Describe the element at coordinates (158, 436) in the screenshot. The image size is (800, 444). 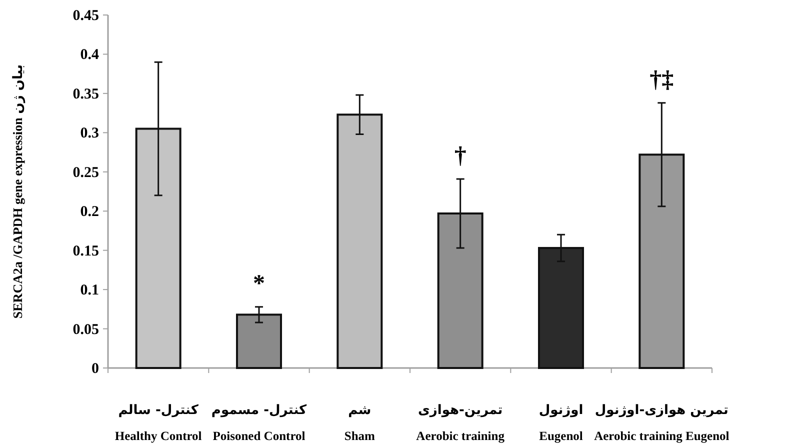
I see `x-tick-label: Healthy Control` at that location.